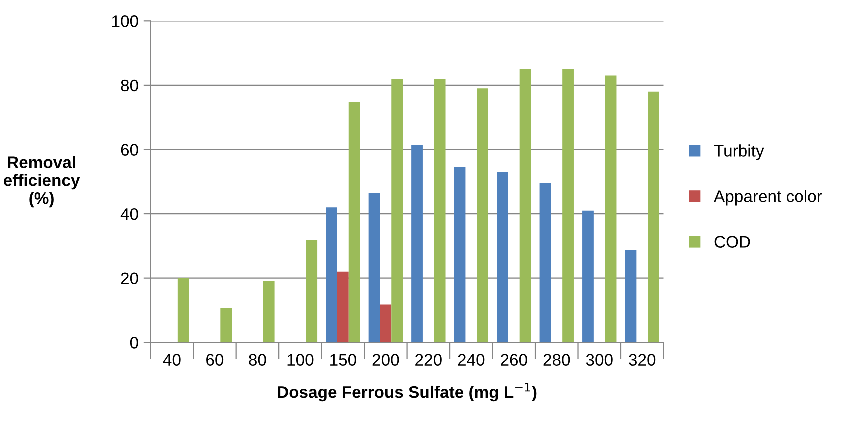 This screenshot has width=862, height=423. I want to click on legend-label: Apparent color, so click(768, 198).